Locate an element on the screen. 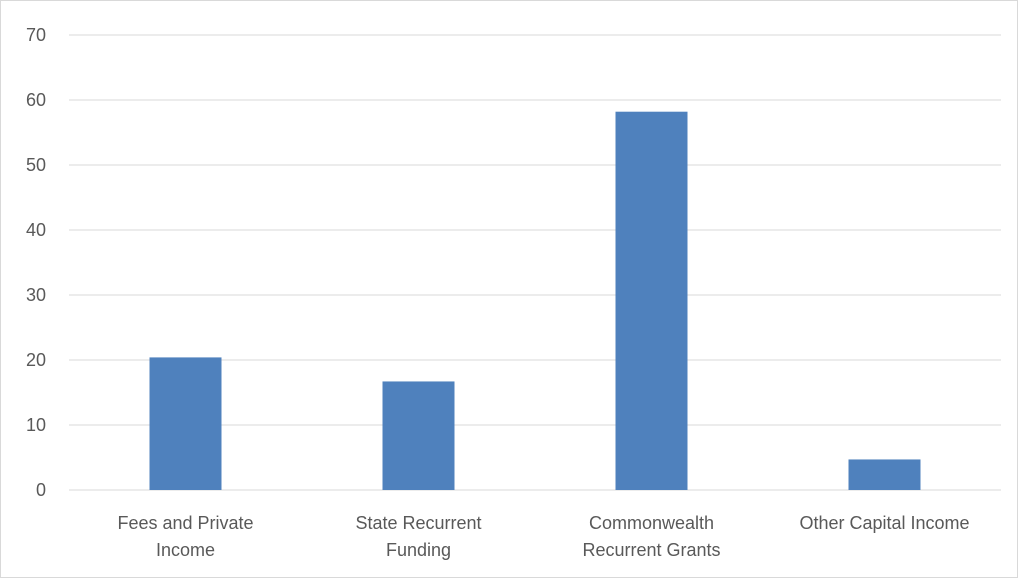 This screenshot has height=578, width=1018. y-tick-label: 30 is located at coordinates (36, 295).